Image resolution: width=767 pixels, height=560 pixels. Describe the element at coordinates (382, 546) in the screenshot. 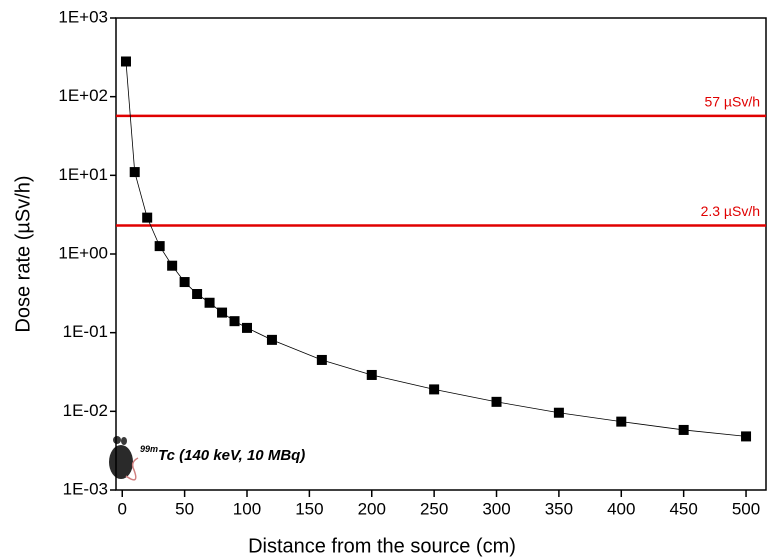

I see `x-axis-label: Distance from the source (cm)` at that location.